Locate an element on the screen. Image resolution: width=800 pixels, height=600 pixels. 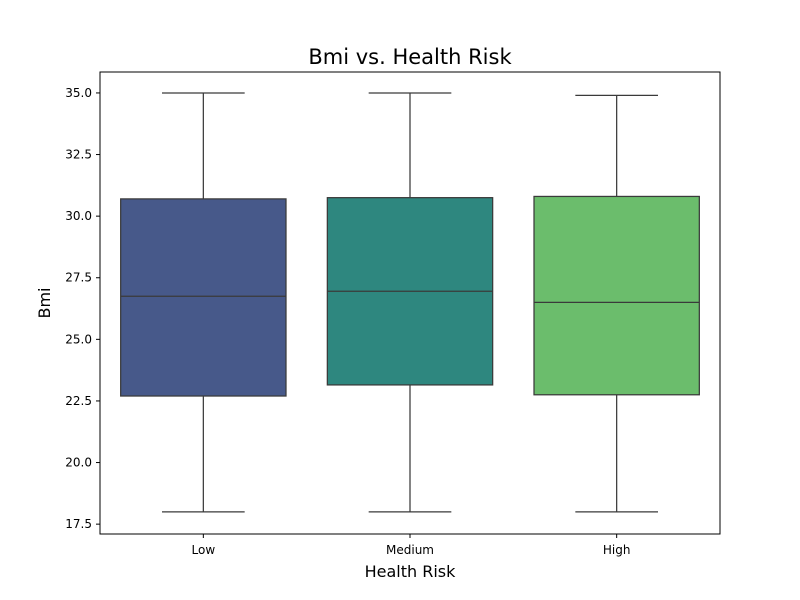
box-group-high is located at coordinates (616, 303).